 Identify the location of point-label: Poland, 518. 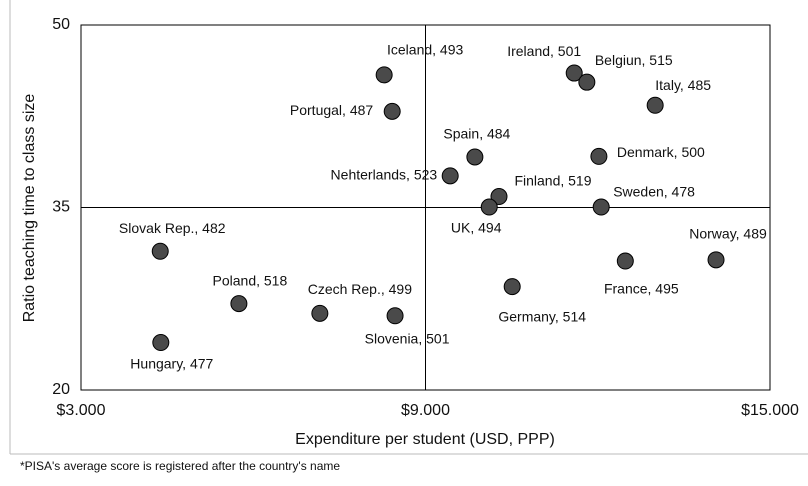
(250, 280).